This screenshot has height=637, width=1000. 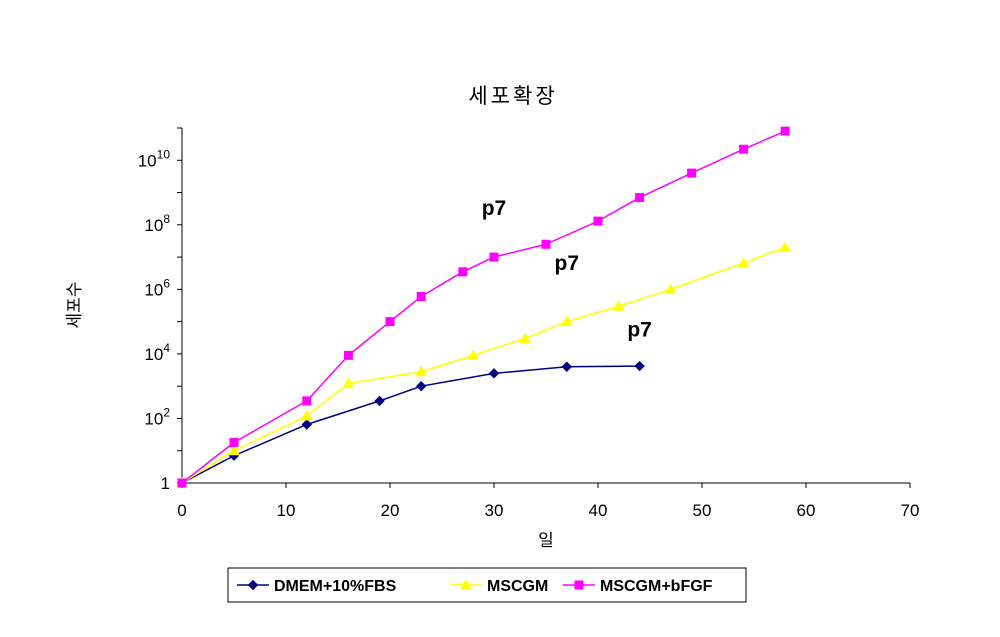 I want to click on legend-label: MSCGM+bFGF, so click(x=656, y=586).